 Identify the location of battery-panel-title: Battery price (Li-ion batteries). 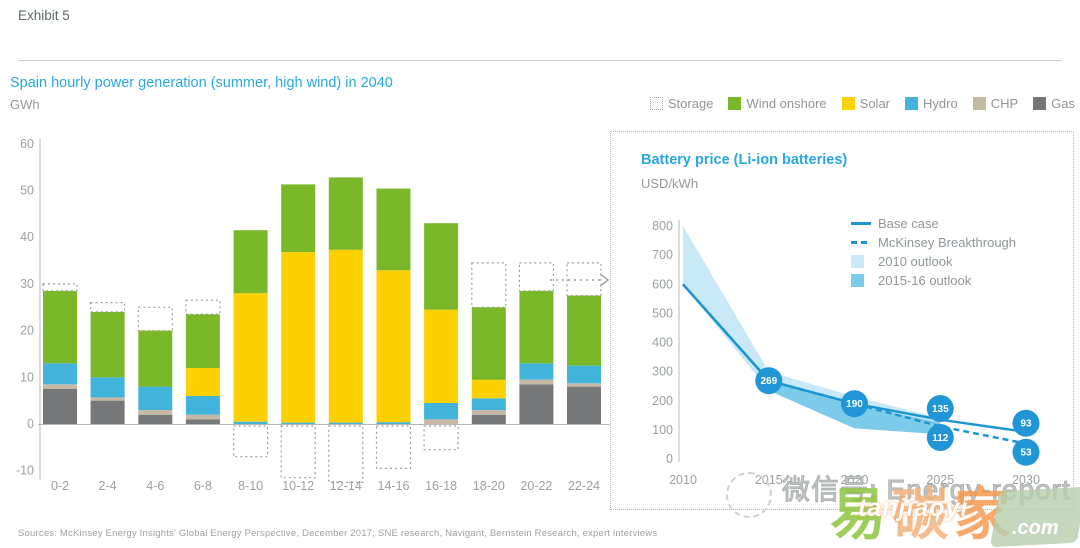
(744, 160).